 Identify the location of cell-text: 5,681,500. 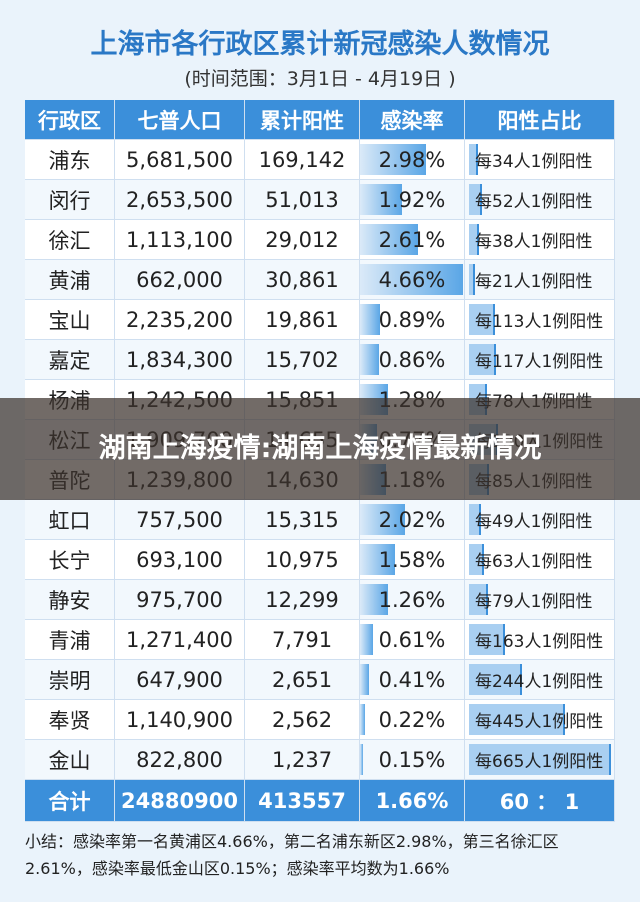
(179, 159).